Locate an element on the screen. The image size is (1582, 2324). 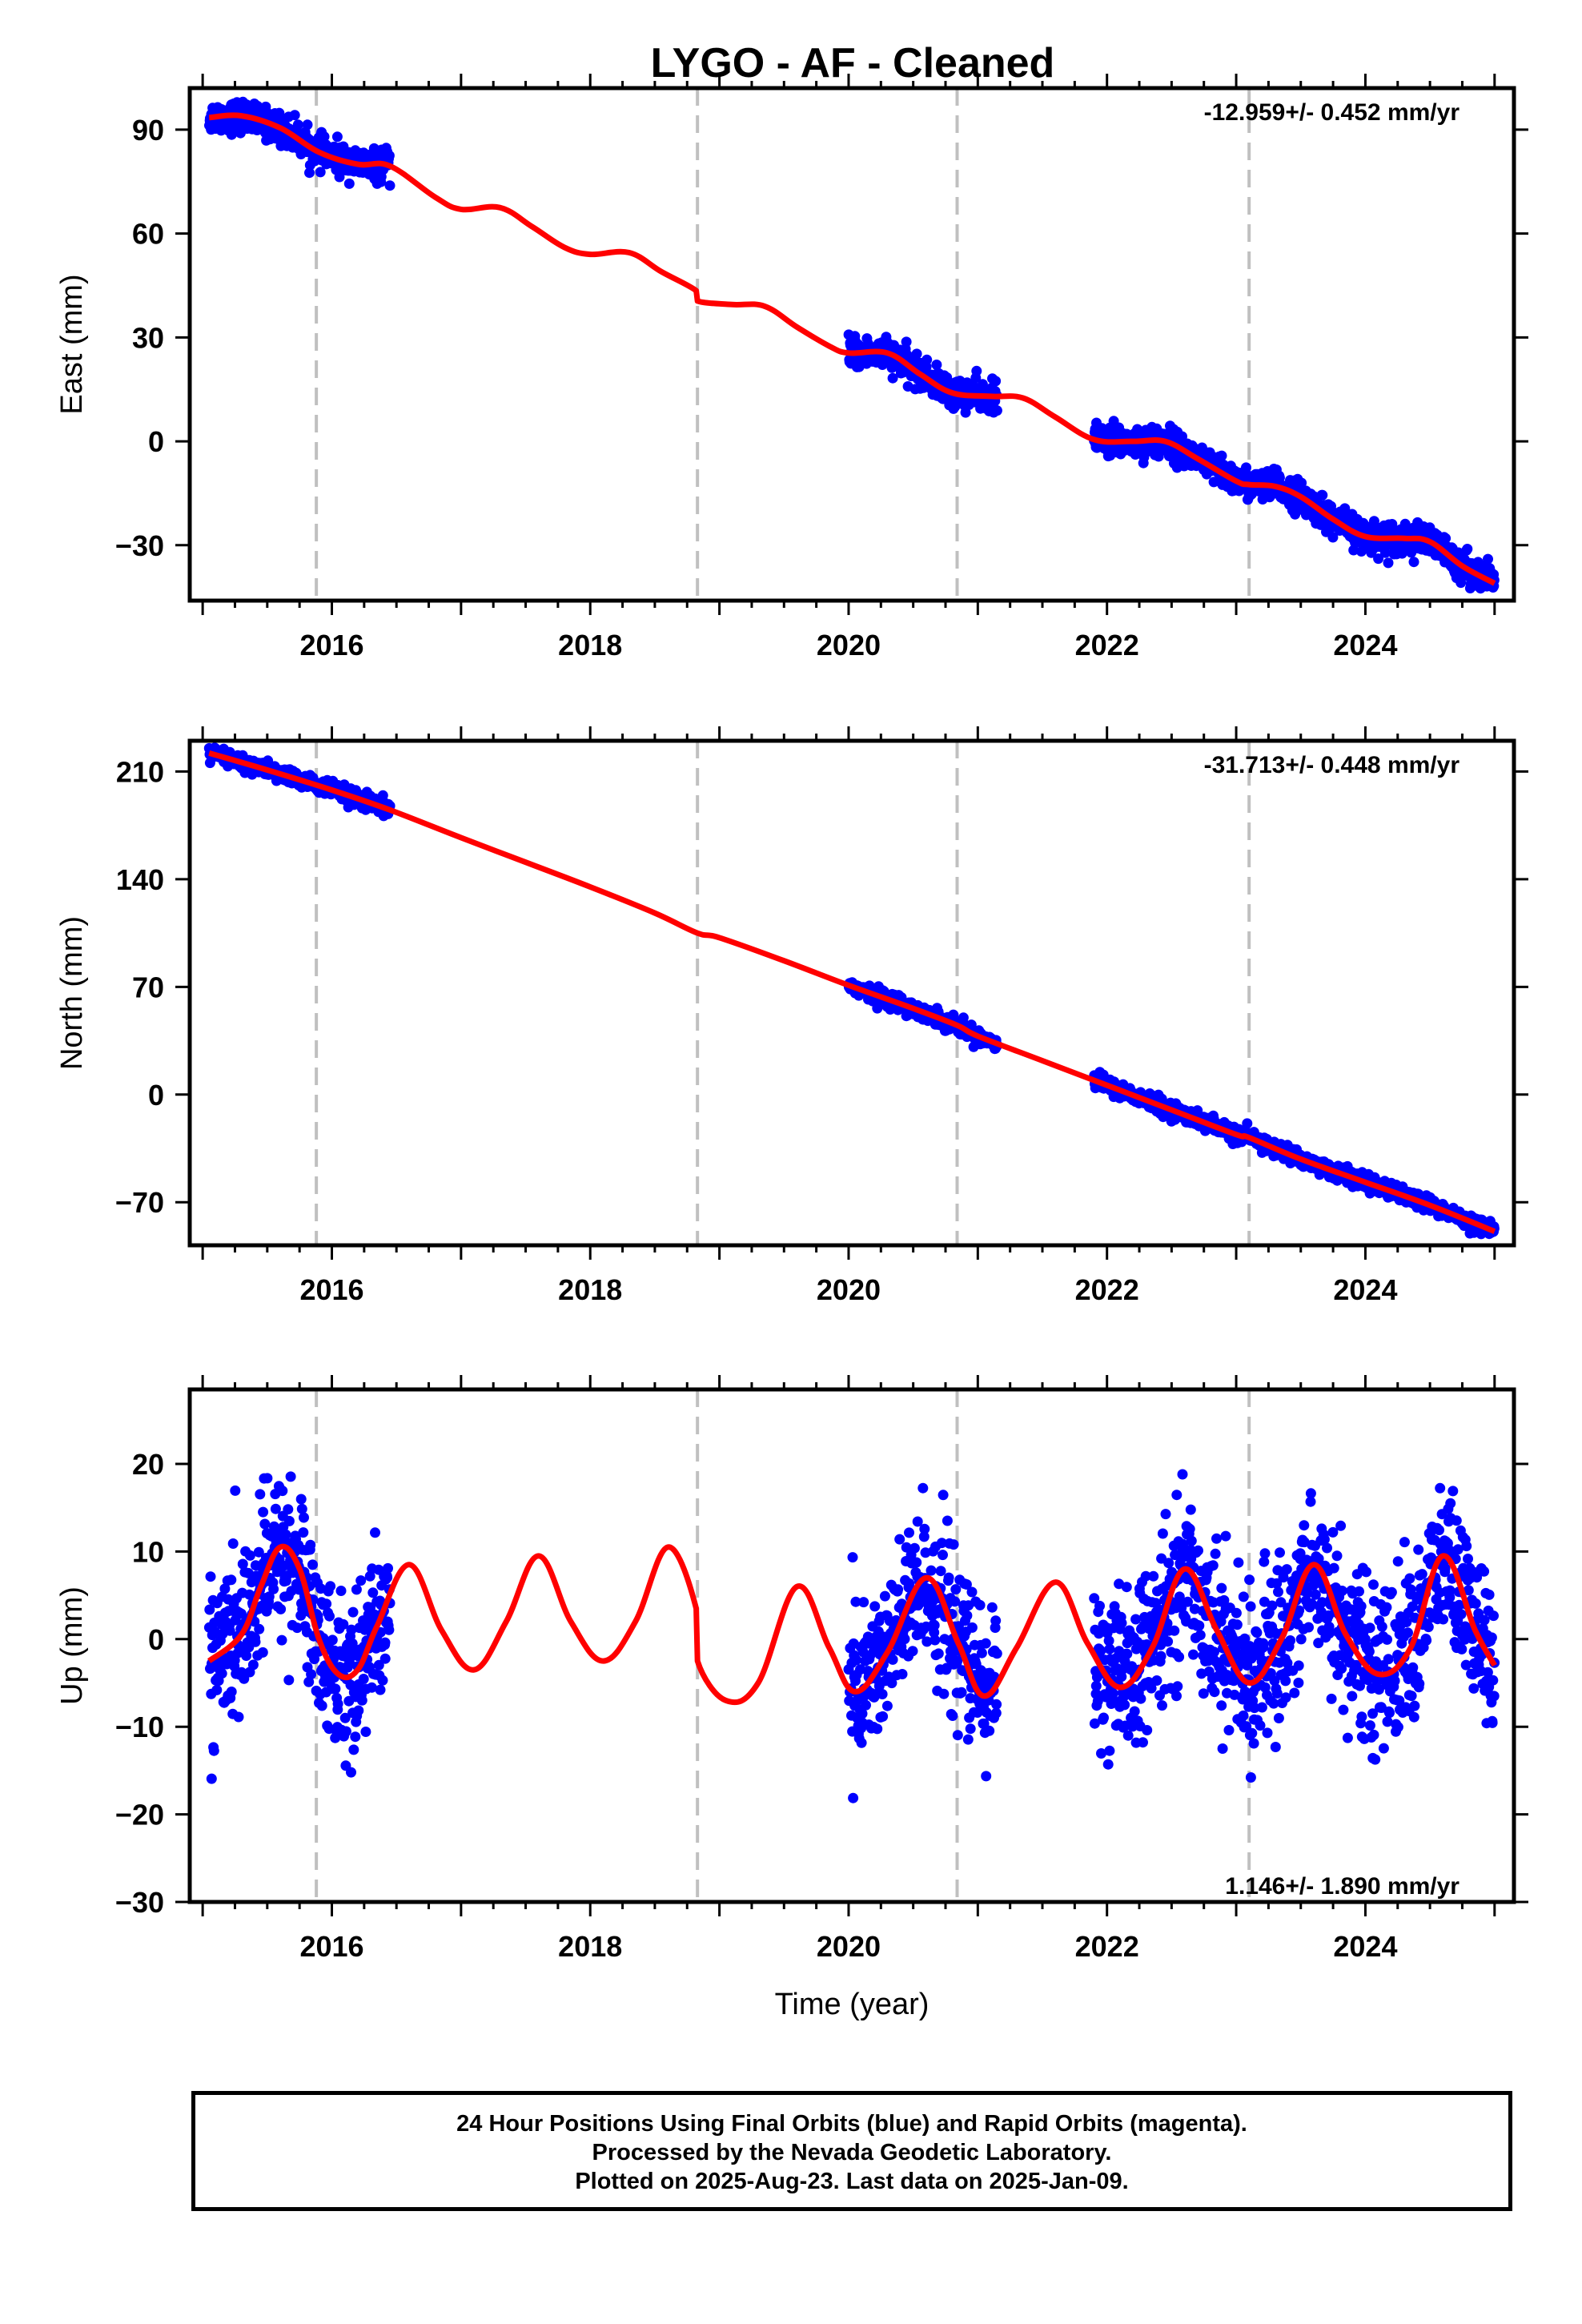
north-xtick-label-2016: 2016 is located at coordinates (331, 1289).